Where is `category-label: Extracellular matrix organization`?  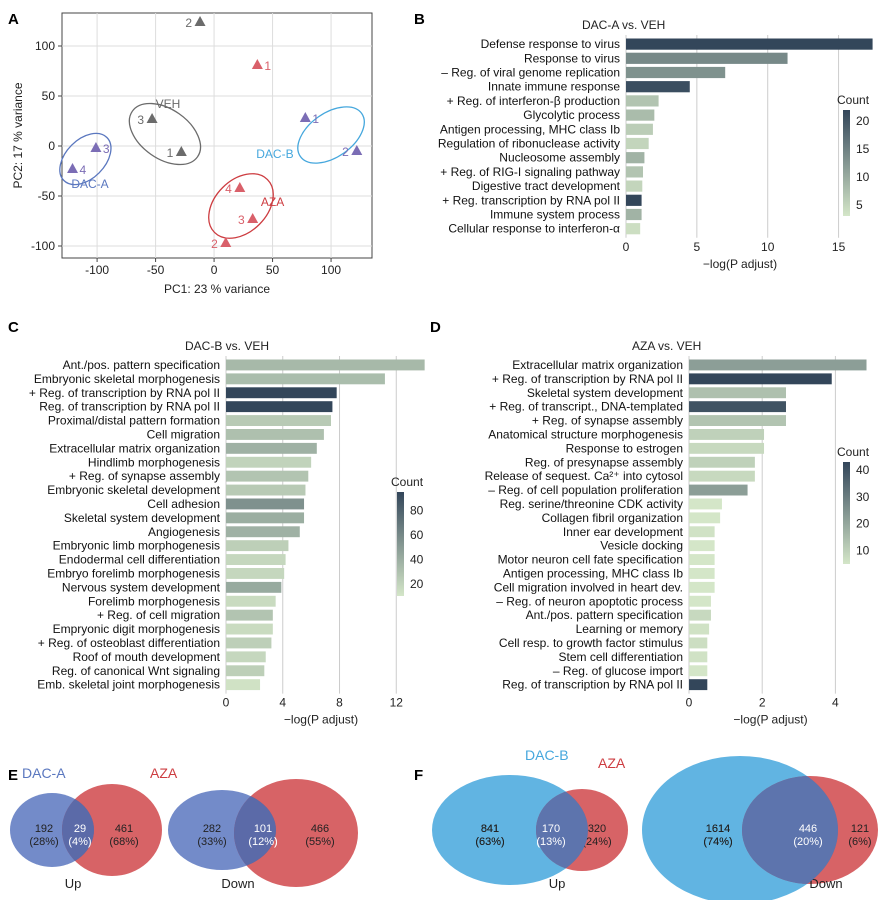
category-label: Extracellular matrix organization is located at coordinates (597, 365).